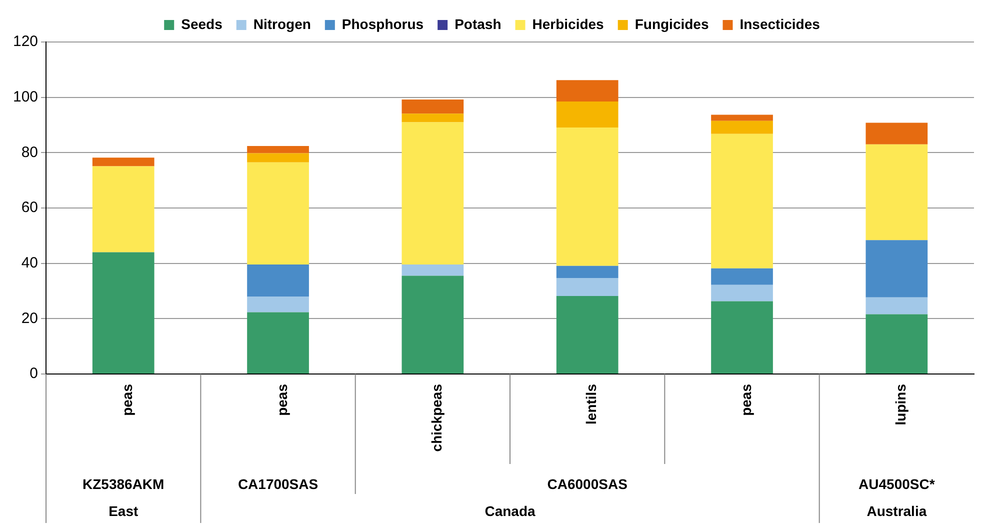 Image resolution: width=982 pixels, height=524 pixels. I want to click on text: AU4500SC*, so click(897, 484).